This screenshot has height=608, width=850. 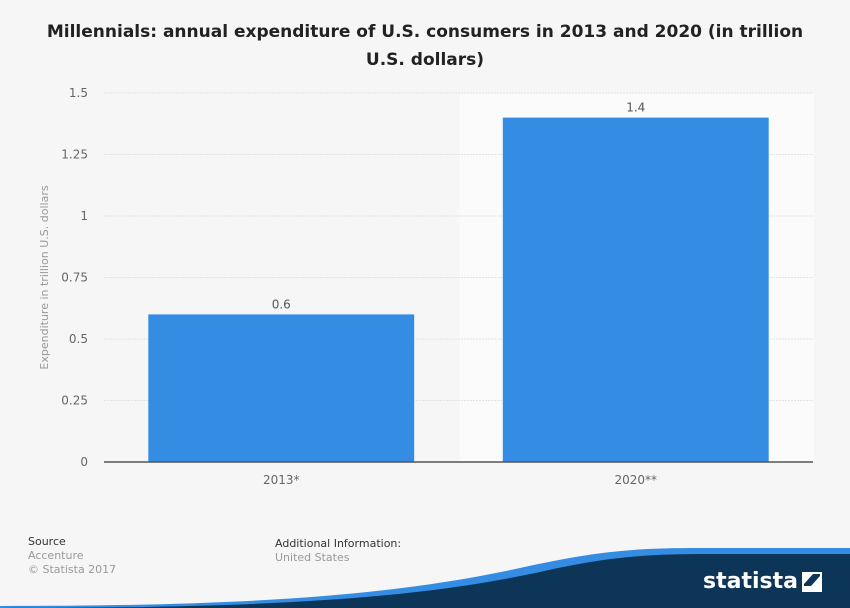 What do you see at coordinates (635, 108) in the screenshot?
I see `data-label: 1.4` at bounding box center [635, 108].